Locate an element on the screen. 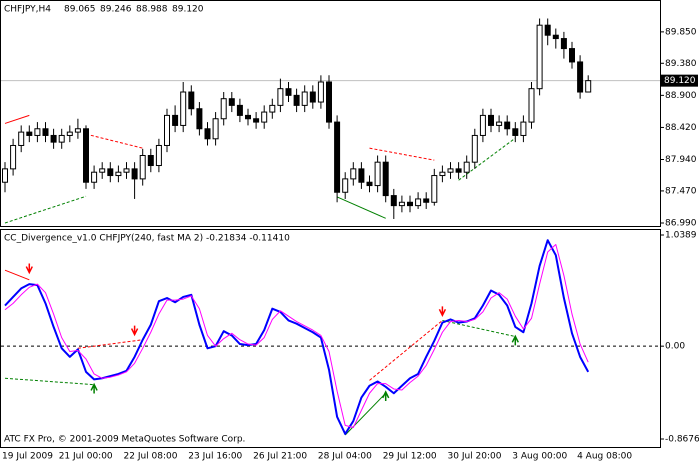 This screenshot has height=464, width=699. x-tick-label: 26 Jul 21:00 is located at coordinates (280, 457).